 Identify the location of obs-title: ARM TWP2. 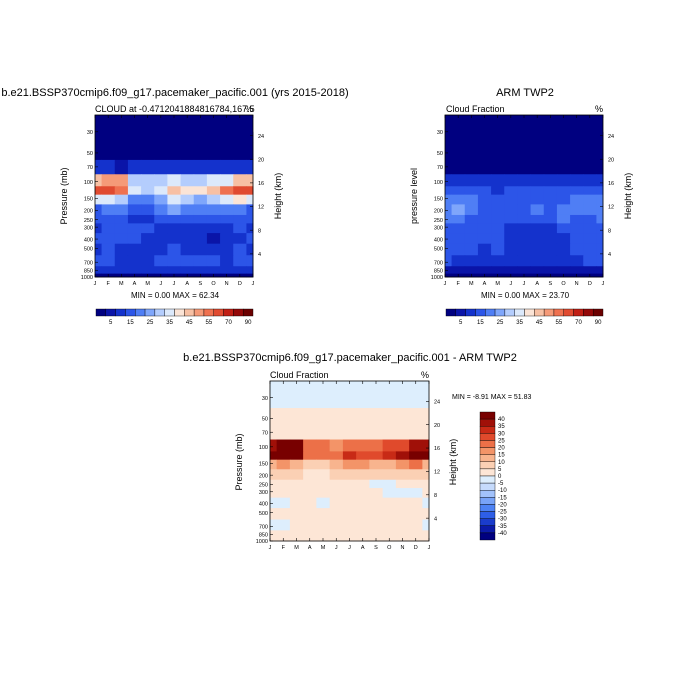
(525, 93).